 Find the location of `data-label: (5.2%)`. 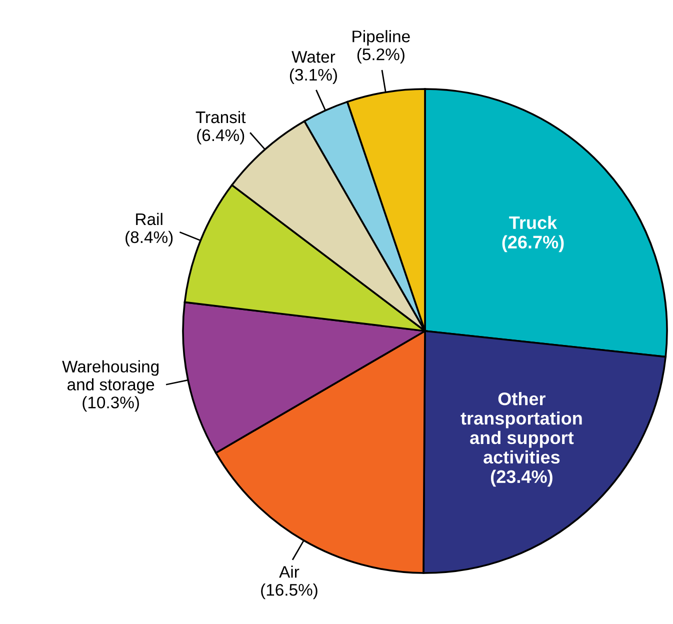

data-label: (5.2%) is located at coordinates (380, 56).